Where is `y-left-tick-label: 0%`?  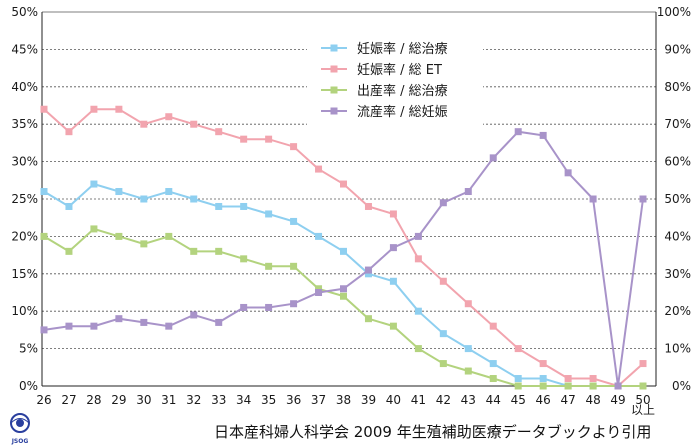
y-left-tick-label: 0% is located at coordinates (28, 386).